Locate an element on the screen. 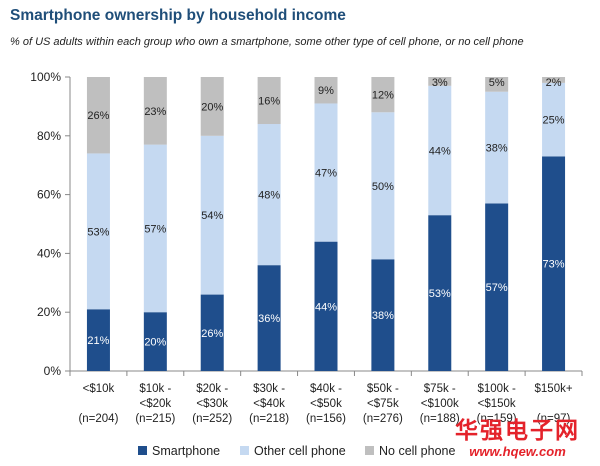 This screenshot has width=600, height=466. data-label: 25% is located at coordinates (554, 121).